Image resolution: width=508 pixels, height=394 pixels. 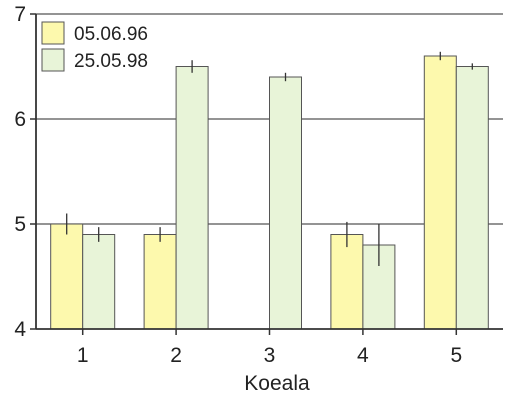 What do you see at coordinates (20, 119) in the screenshot?
I see `y-tick-label: 6` at bounding box center [20, 119].